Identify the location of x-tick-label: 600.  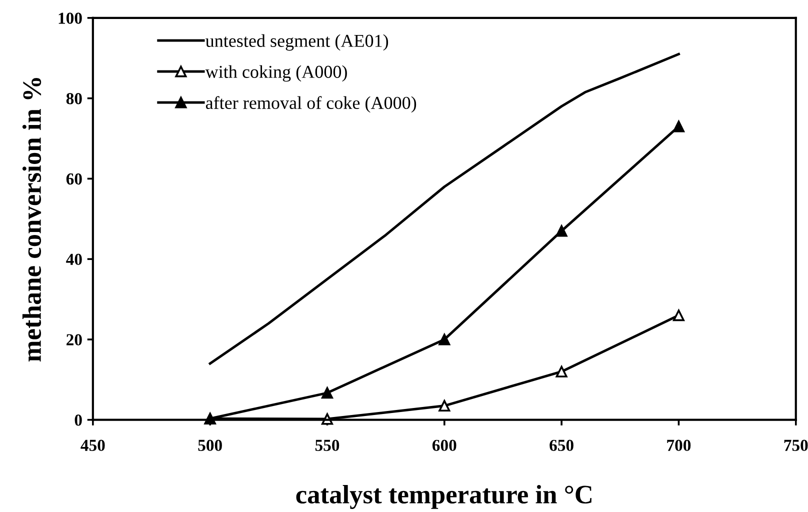
(444, 446).